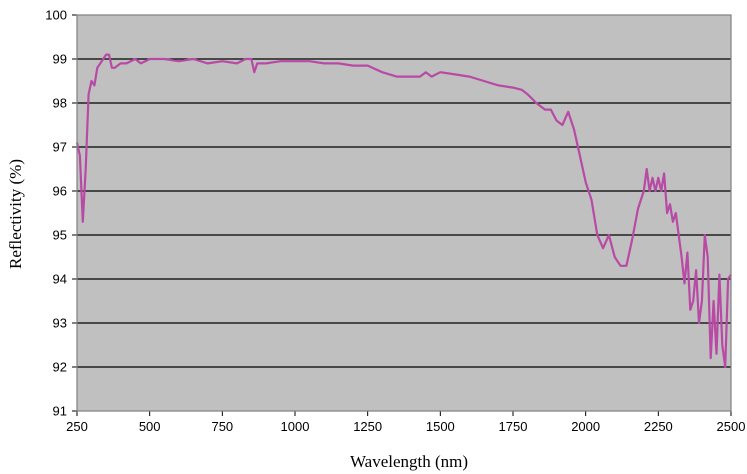 The height and width of the screenshot is (474, 747). I want to click on x-tick-label: 500, so click(150, 426).